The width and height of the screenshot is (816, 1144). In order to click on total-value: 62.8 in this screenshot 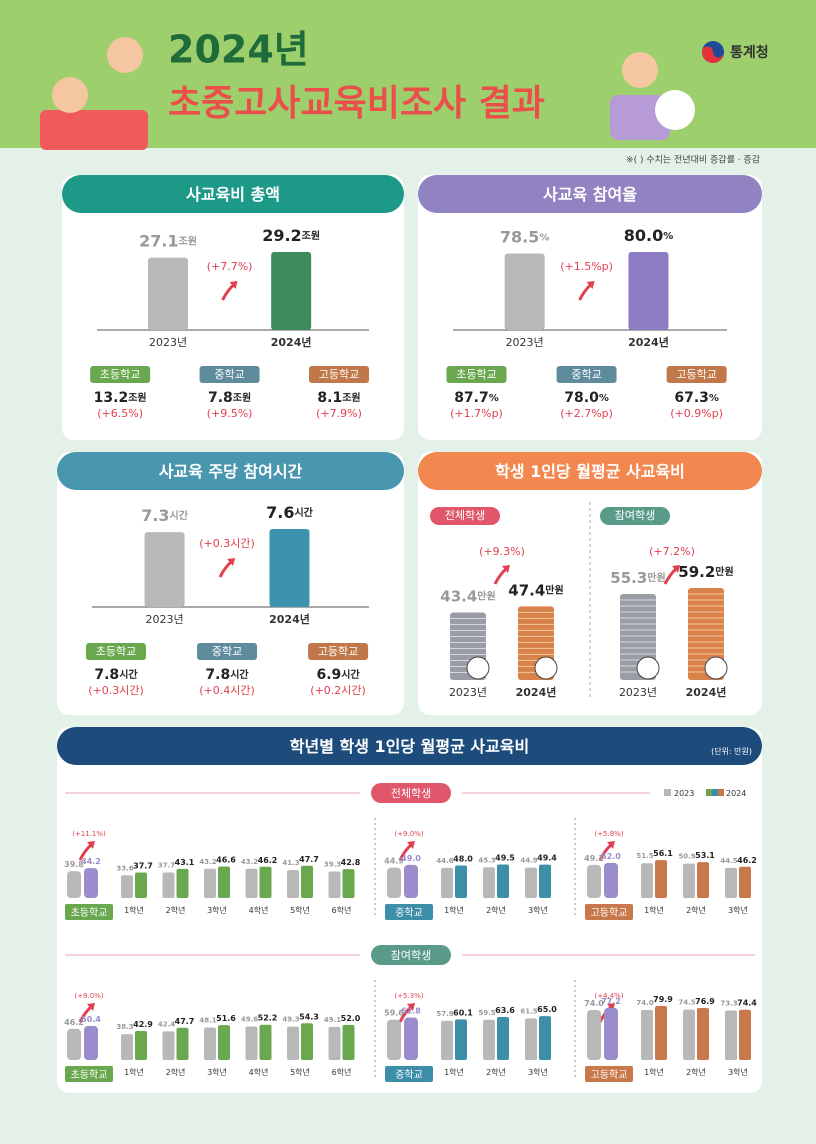, I will do `click(411, 1010)`.